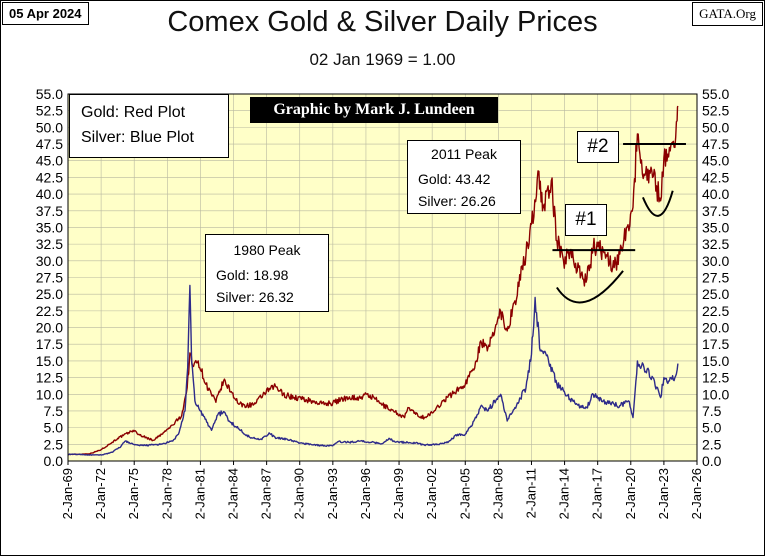  What do you see at coordinates (454, 179) in the screenshot?
I see `peak-2011-gold: Gold: 43.42` at bounding box center [454, 179].